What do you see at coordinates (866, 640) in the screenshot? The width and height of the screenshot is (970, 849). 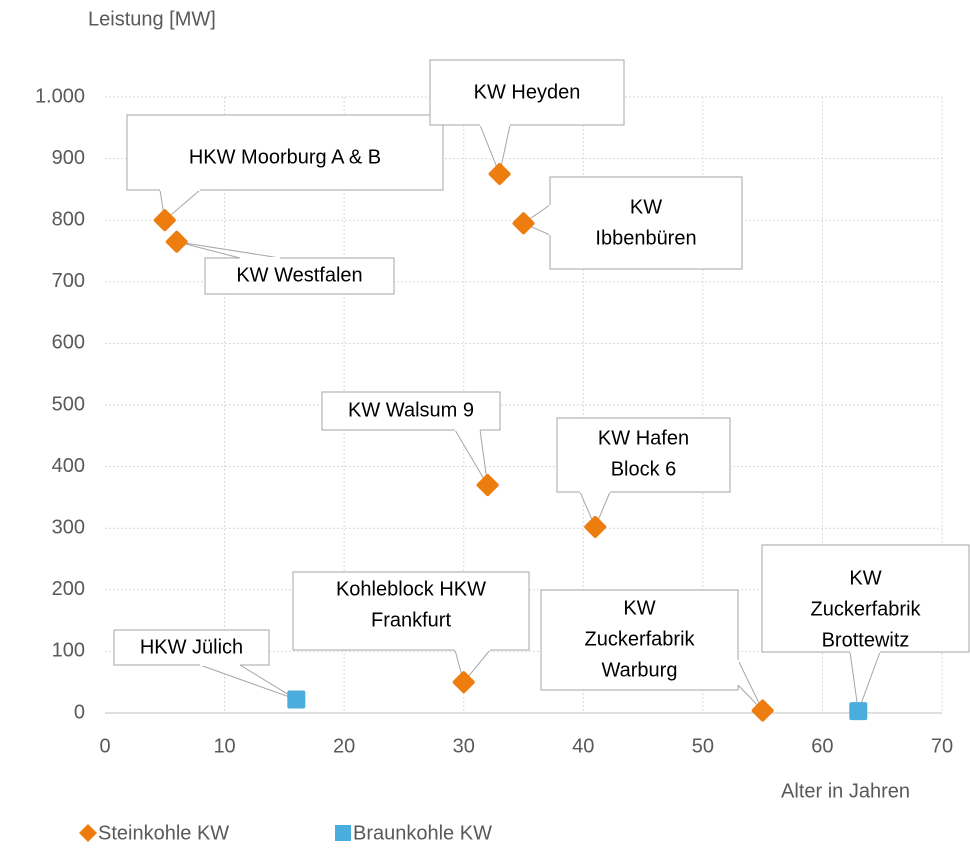 I see `callout-label: Brottewitz` at bounding box center [866, 640].